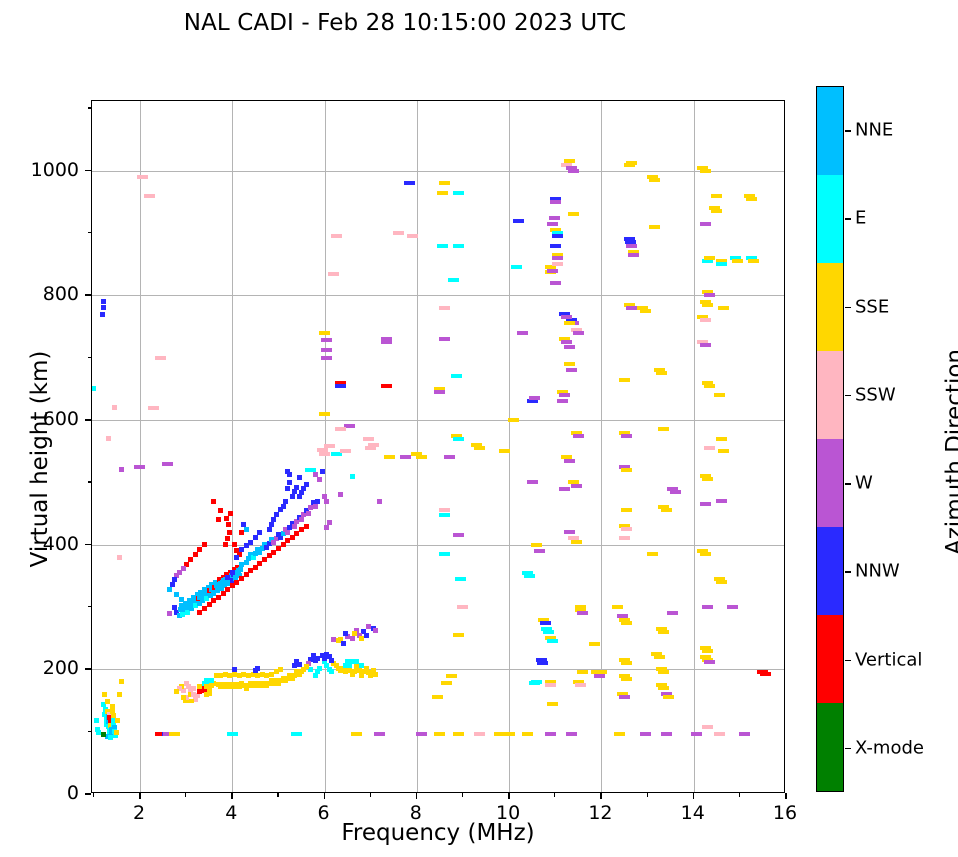 The height and width of the screenshot is (857, 958). Describe the element at coordinates (848, 748) in the screenshot. I see `colorbar-tick` at that location.